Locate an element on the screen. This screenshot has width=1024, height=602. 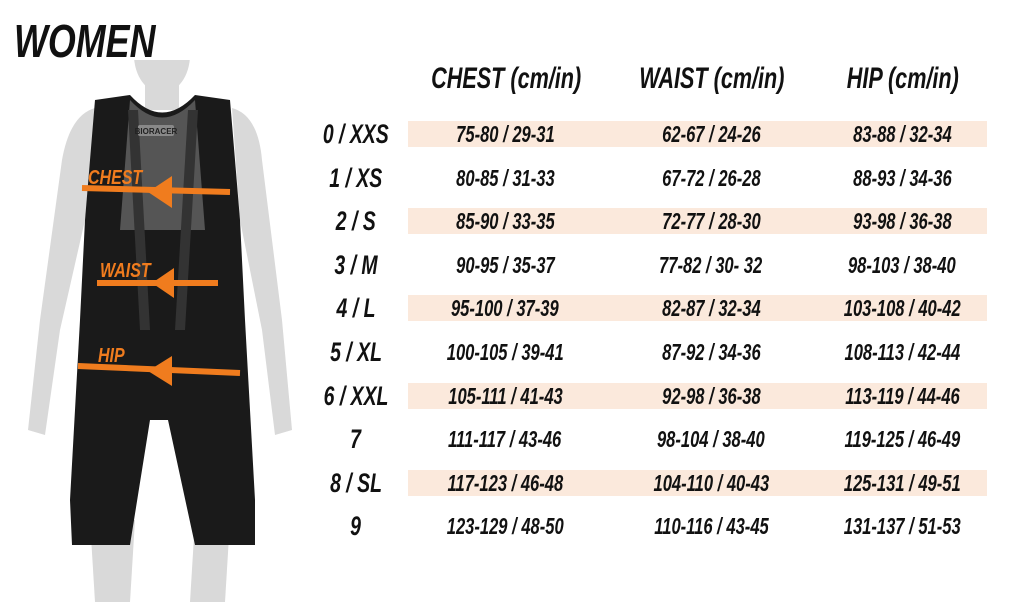
waist-value: 67-72 / 26-28 is located at coordinates (711, 177).